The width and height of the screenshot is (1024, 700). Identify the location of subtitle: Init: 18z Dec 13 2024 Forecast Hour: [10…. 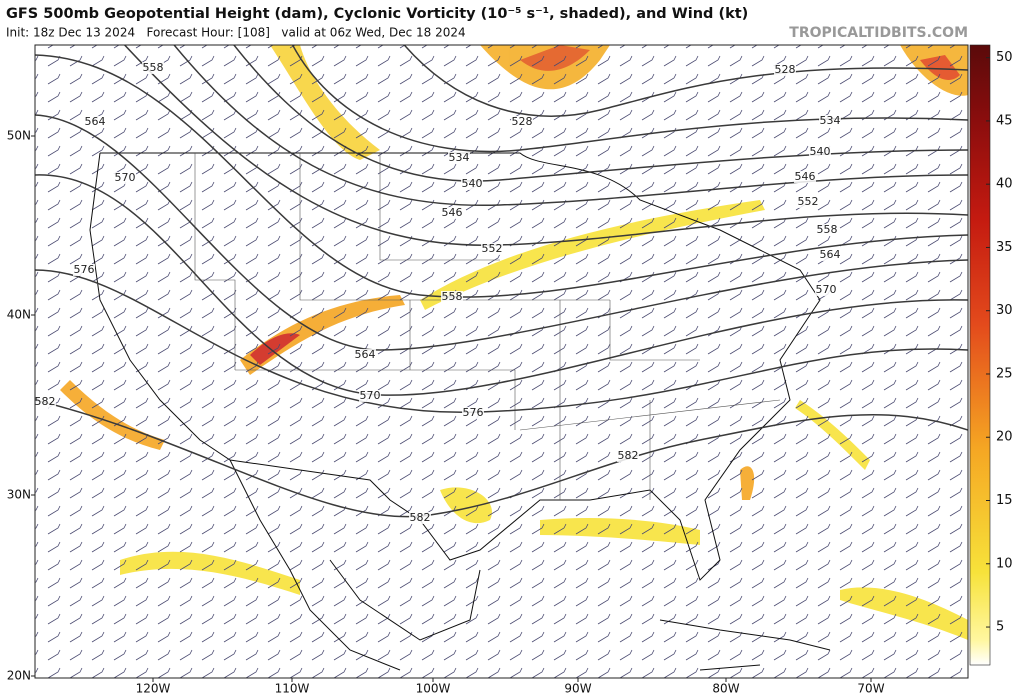
(236, 33).